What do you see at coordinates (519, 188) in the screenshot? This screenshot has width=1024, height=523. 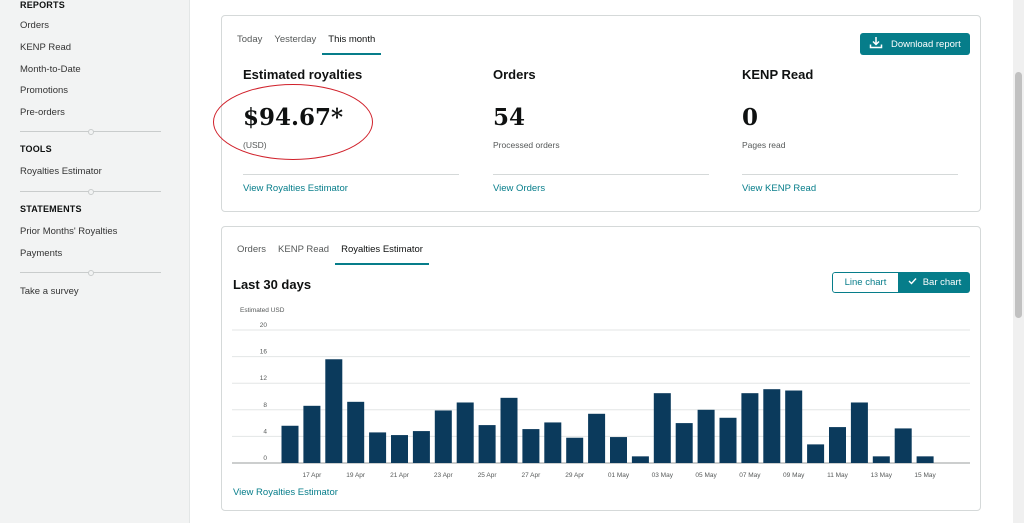 I see `view-orders-link: View Orders` at bounding box center [519, 188].